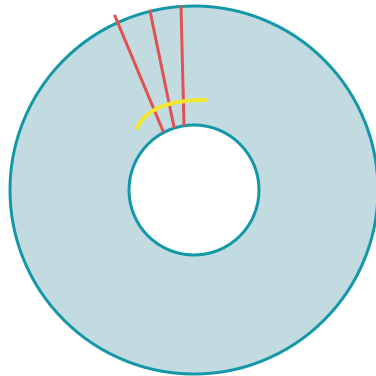 The height and width of the screenshot is (376, 376). Describe the element at coordinates (182, 66) in the screenshot. I see `ray-right` at that location.